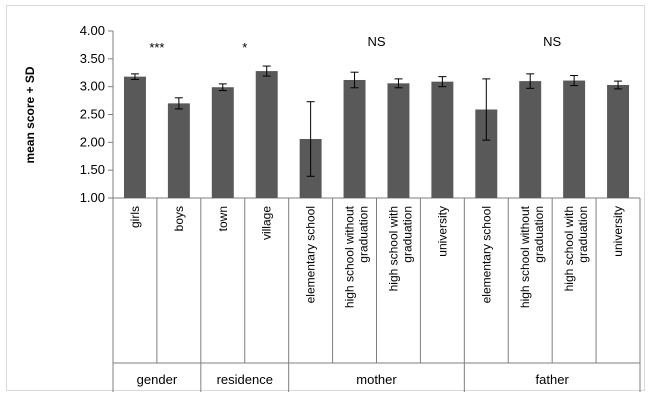 Image resolution: width=652 pixels, height=396 pixels. I want to click on y-axis-label: mean score + SD, so click(30, 114).